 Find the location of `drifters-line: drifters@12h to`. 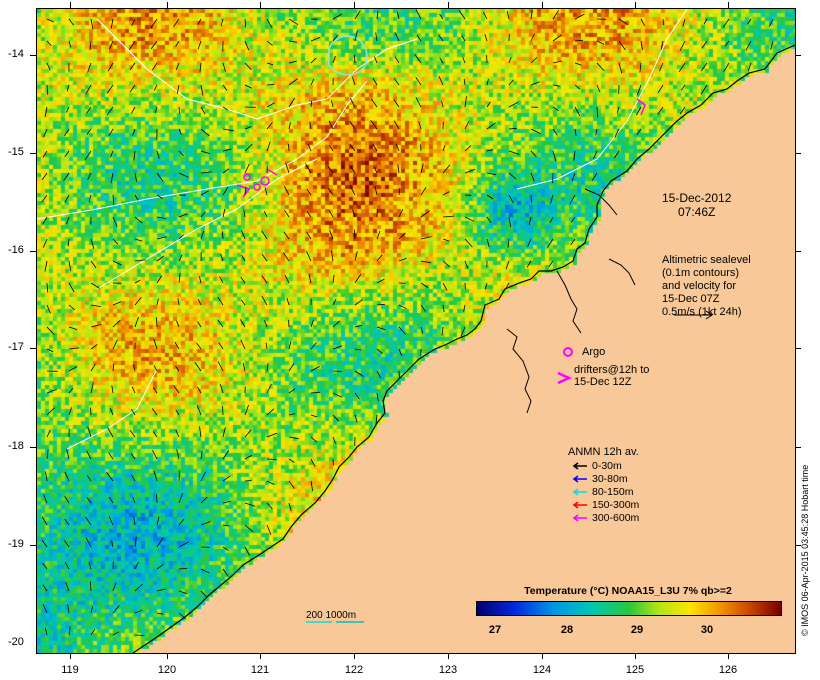

drifters-line: drifters@12h to is located at coordinates (612, 370).